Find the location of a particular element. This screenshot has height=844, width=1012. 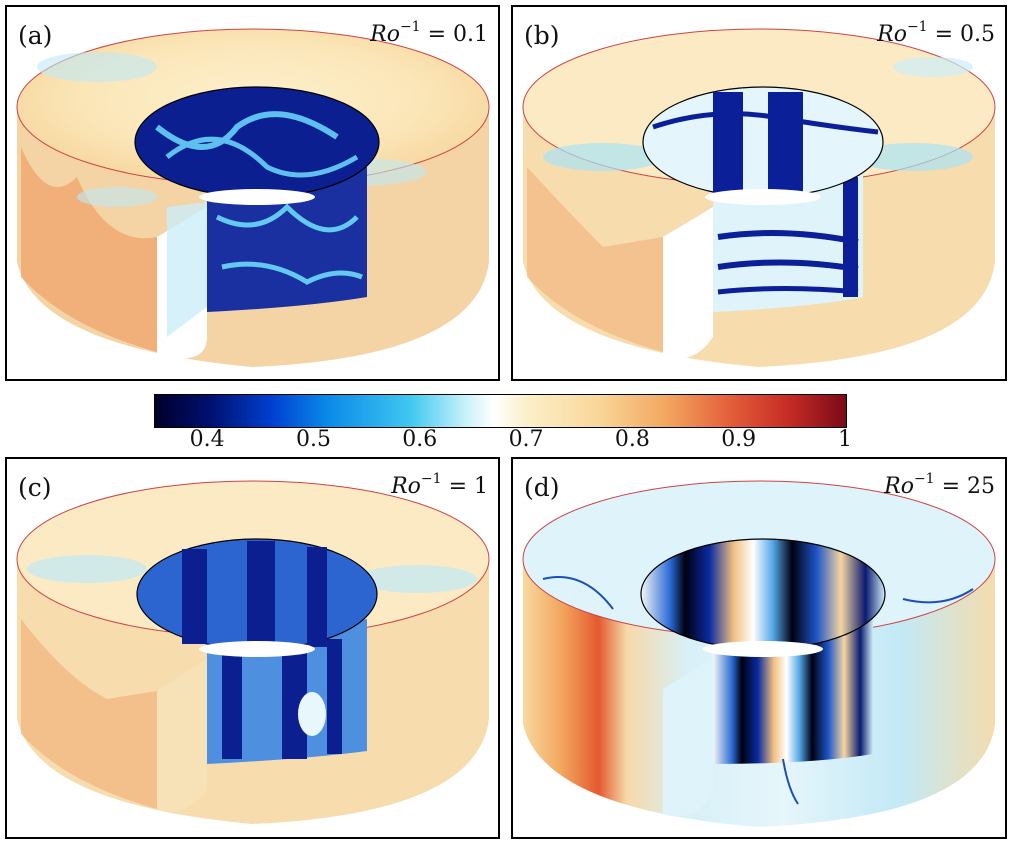

rossby-value: = 1 is located at coordinates (468, 486).